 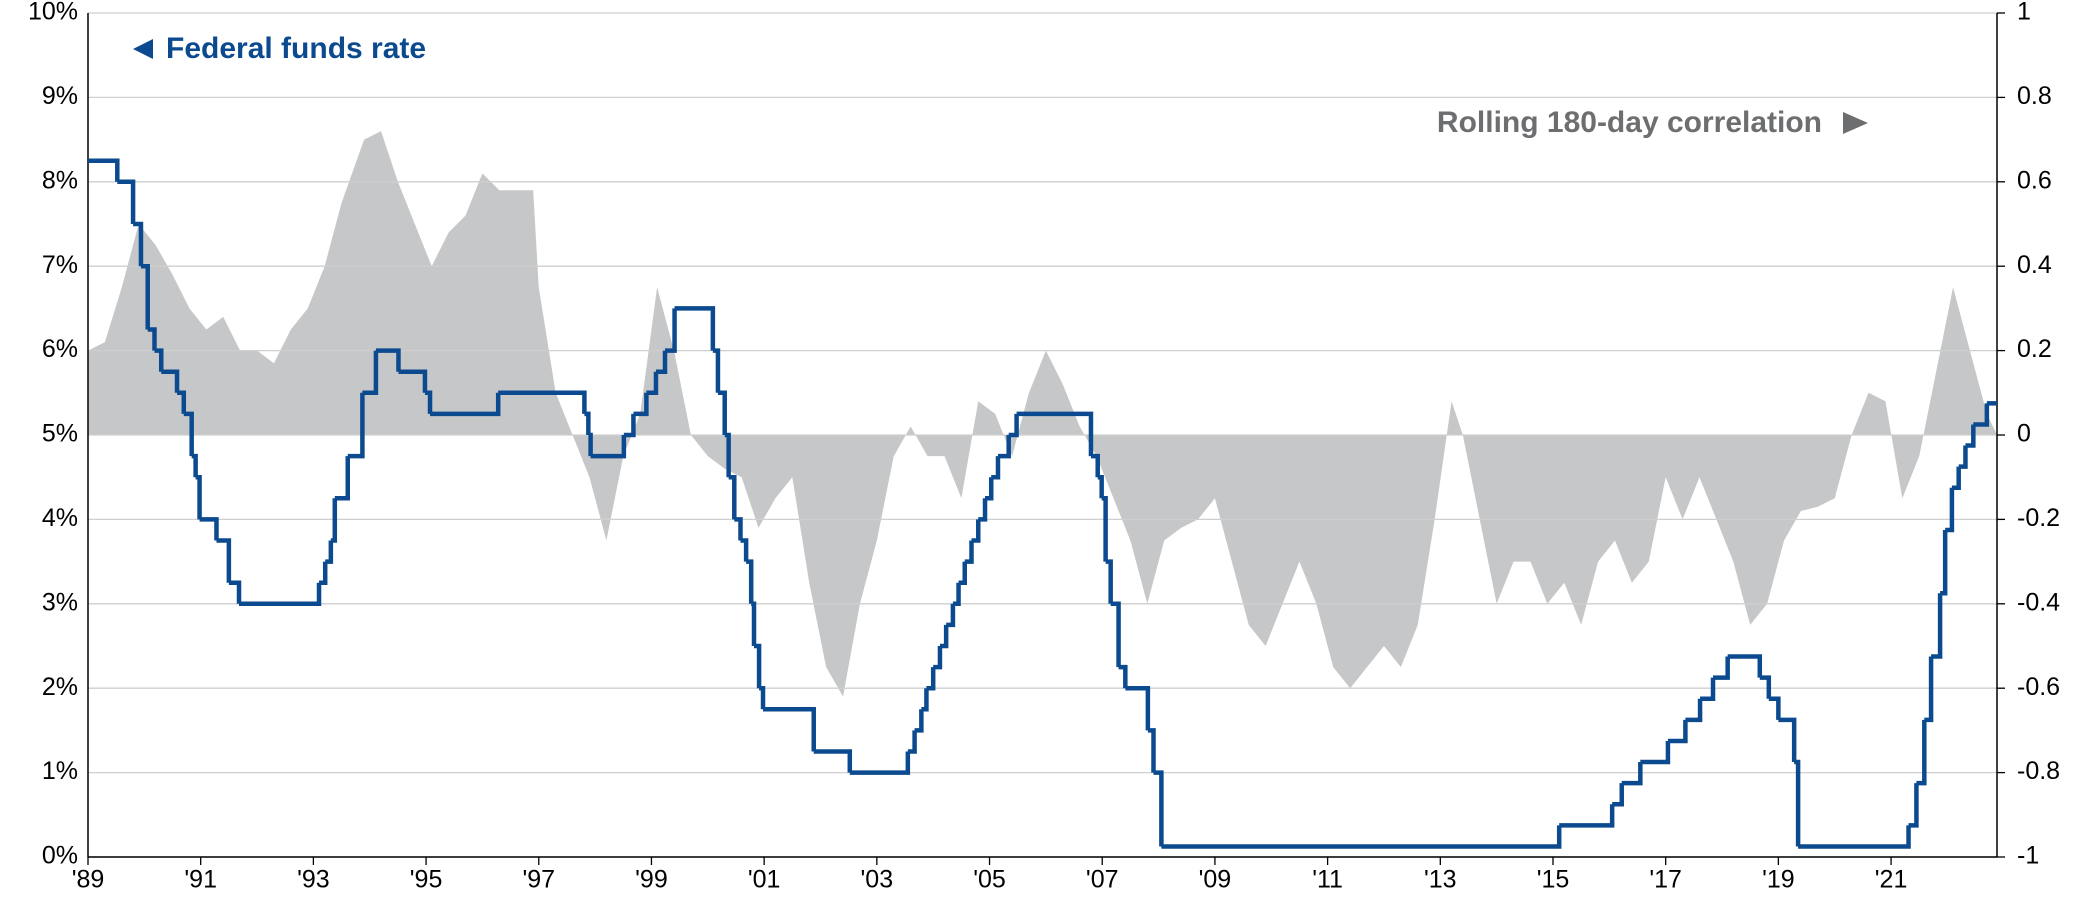 I want to click on y-tick-label: 2%, so click(x=60, y=687).